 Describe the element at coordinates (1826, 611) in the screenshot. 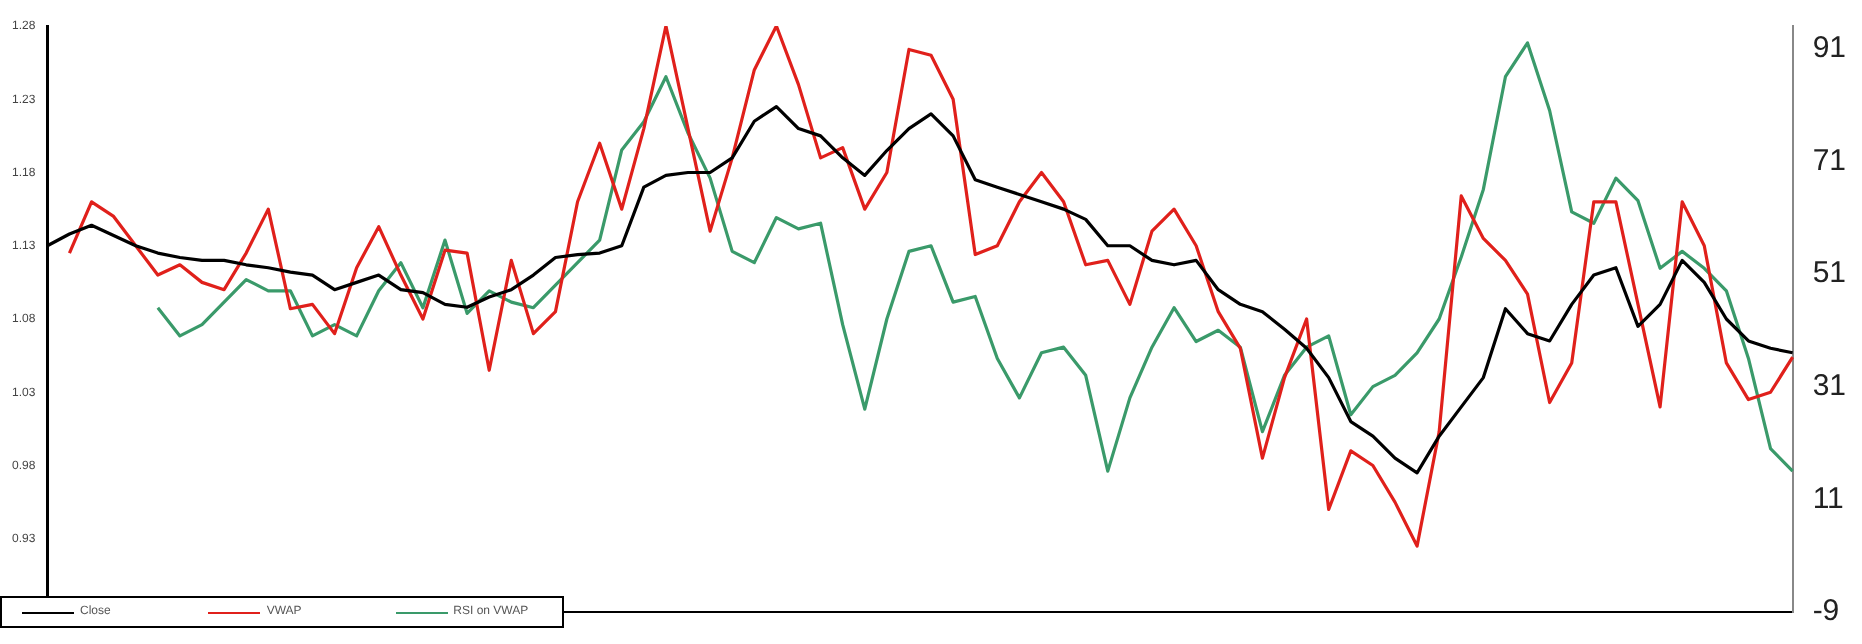

I see `y2-tick-label: -9` at that location.